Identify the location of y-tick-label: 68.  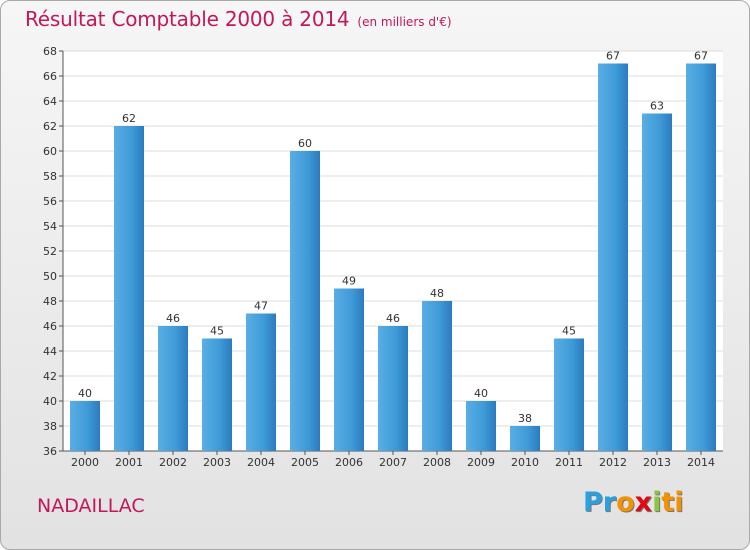
(50, 51).